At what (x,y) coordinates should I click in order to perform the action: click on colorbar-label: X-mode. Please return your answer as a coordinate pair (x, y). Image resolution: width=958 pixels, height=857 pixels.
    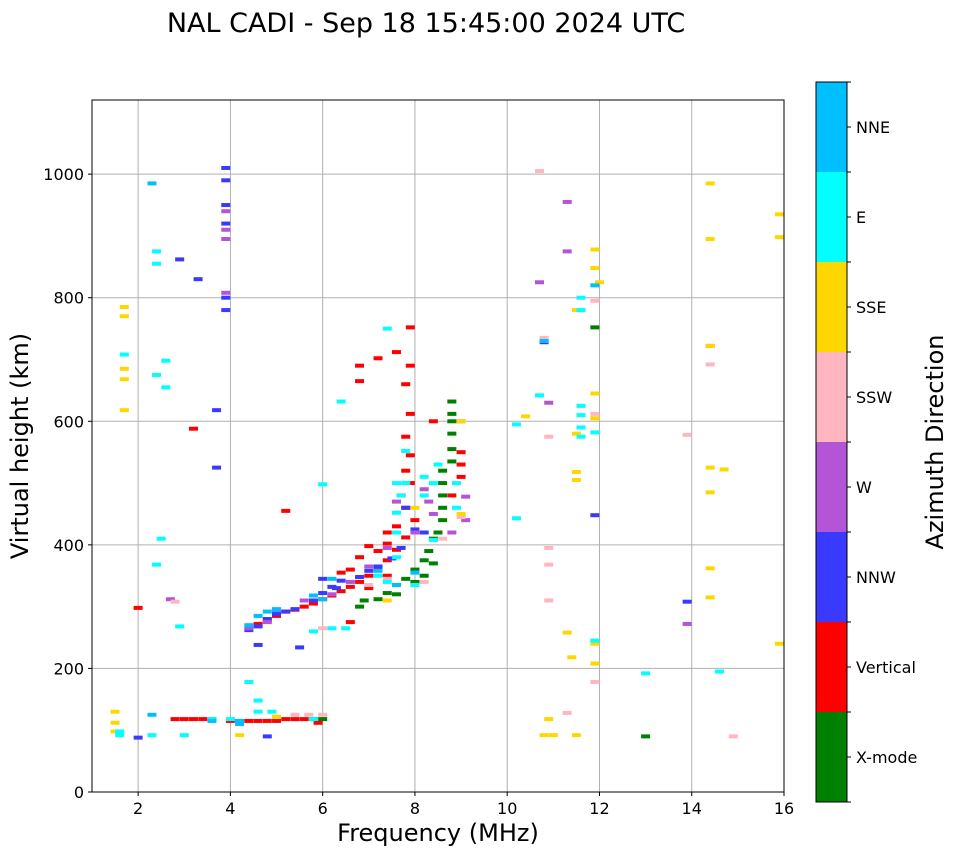
    Looking at the image, I should click on (886, 757).